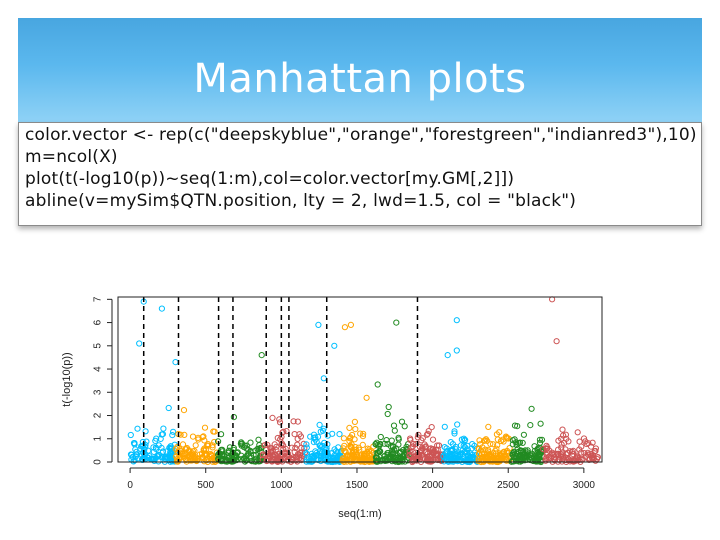 Image resolution: width=720 pixels, height=540 pixels. Describe the element at coordinates (98, 415) in the screenshot. I see `y-tick-label: 2` at that location.